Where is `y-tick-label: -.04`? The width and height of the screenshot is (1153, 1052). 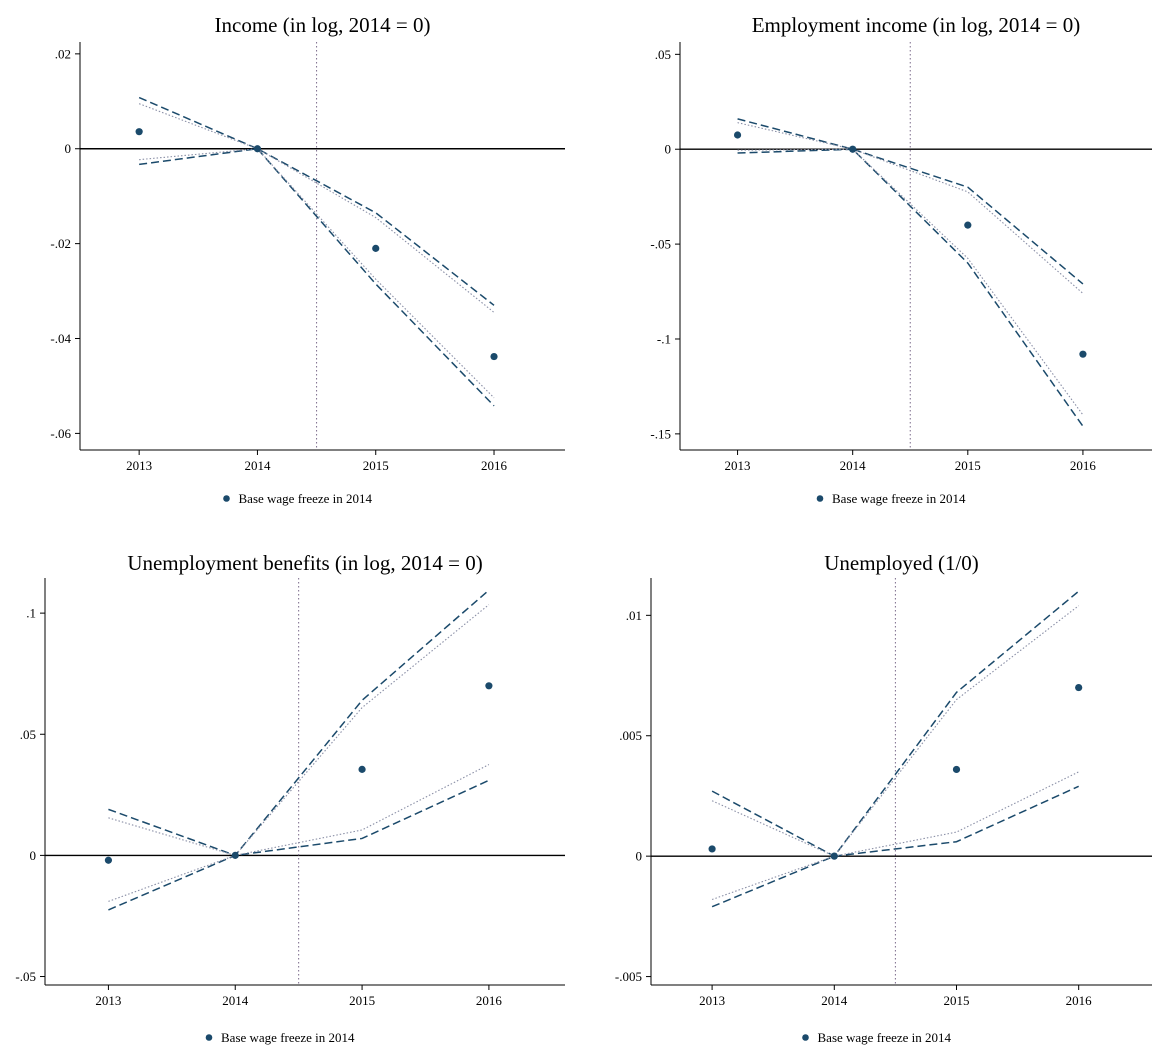 y-tick-label: -.04 is located at coordinates (60, 338).